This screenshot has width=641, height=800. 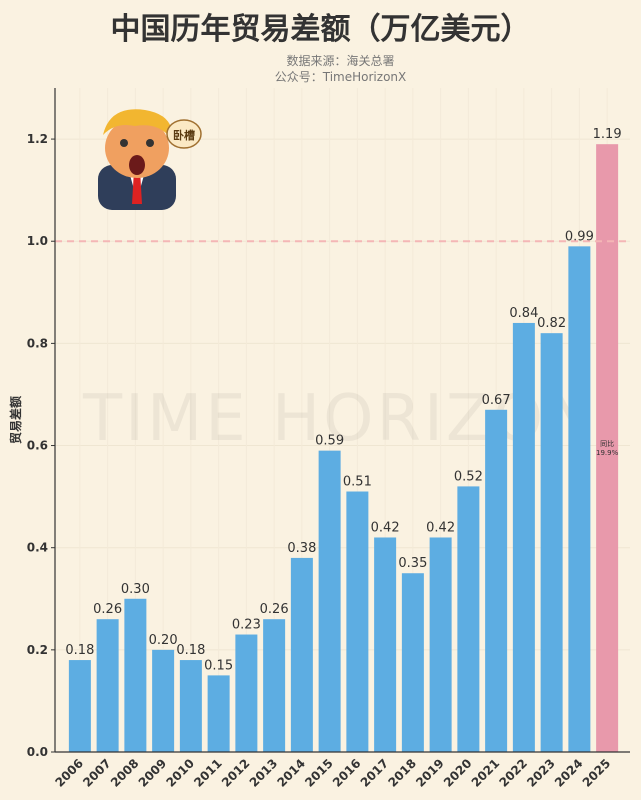 What do you see at coordinates (339, 419) in the screenshot?
I see `watermark: TIME HORIZON` at bounding box center [339, 419].